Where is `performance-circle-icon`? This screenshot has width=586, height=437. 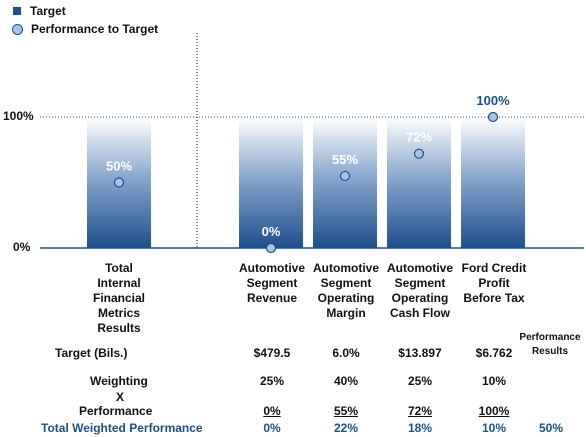
performance-circle-icon is located at coordinates (17, 29).